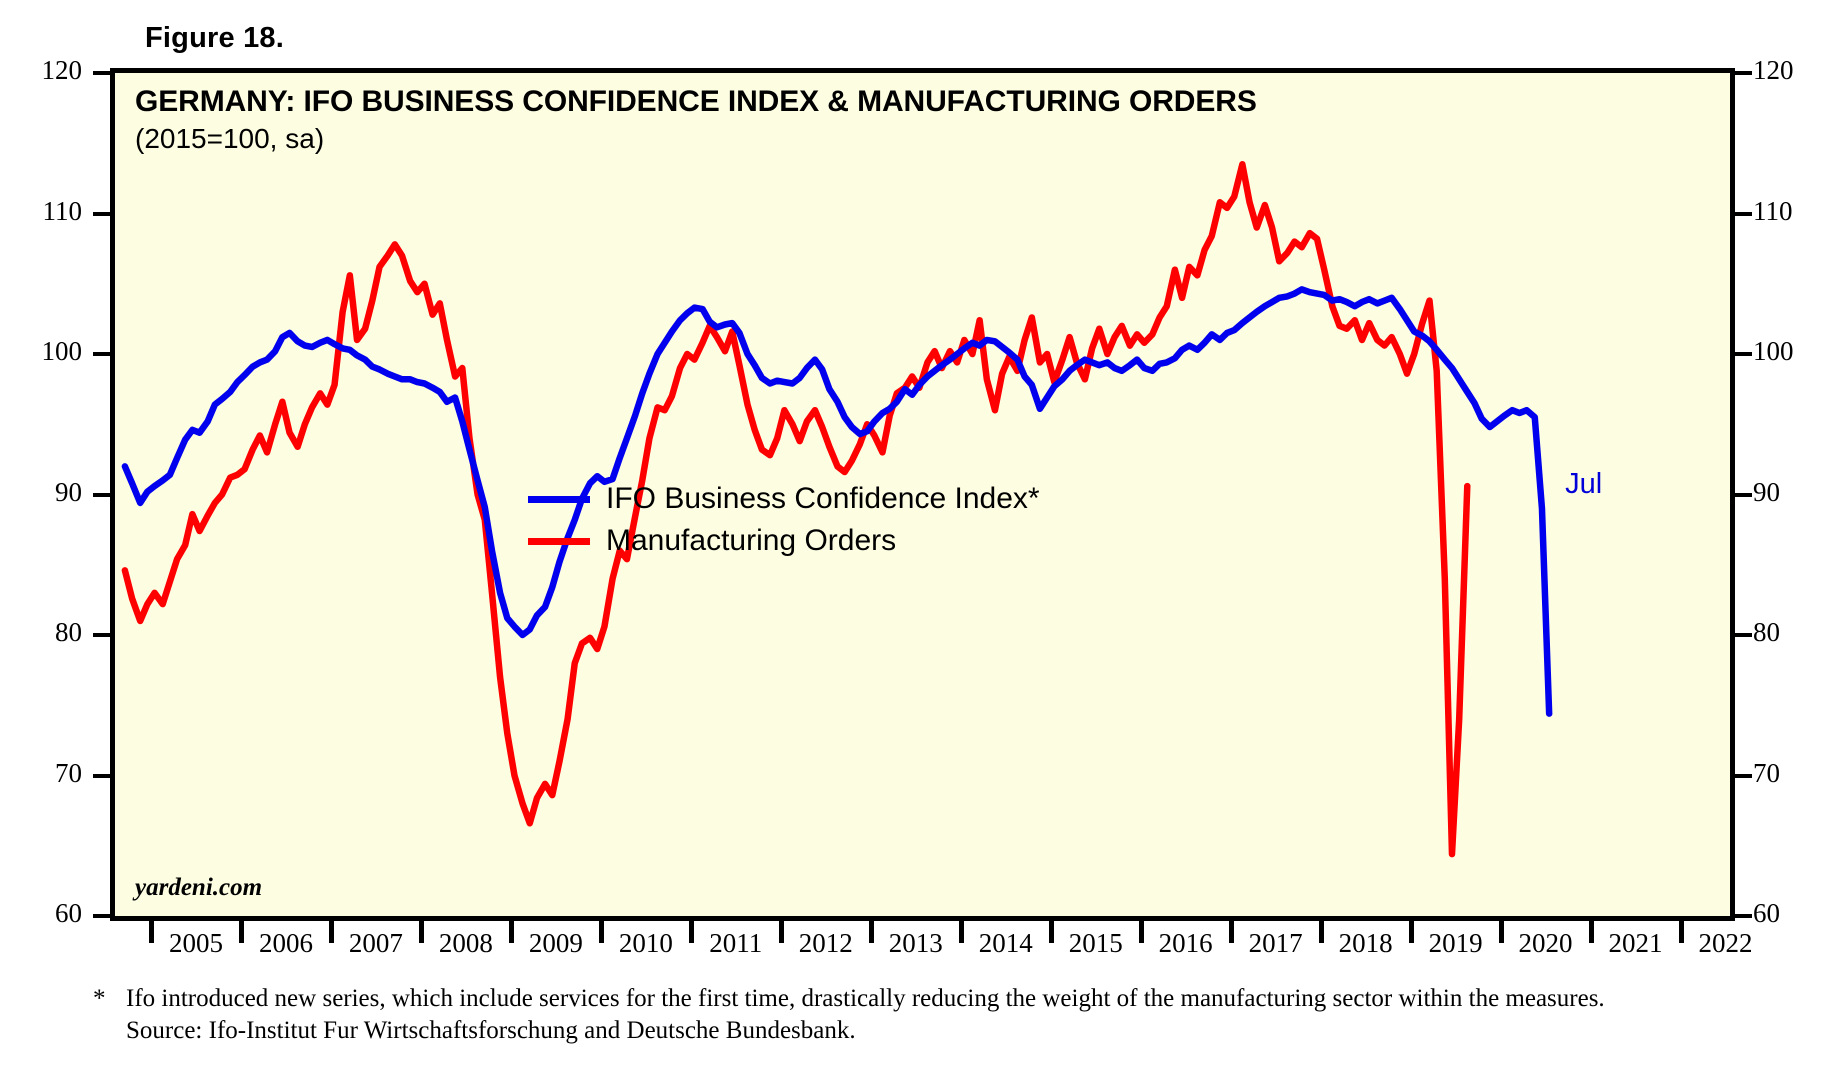 This screenshot has height=1073, width=1848. I want to click on x-tick-label-2022: 2022, so click(1725, 943).